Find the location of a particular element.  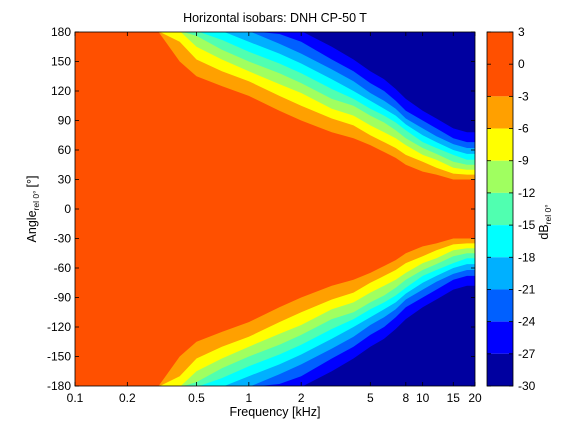

y-axis-label: Anglerel 0° [°] is located at coordinates (33, 209).